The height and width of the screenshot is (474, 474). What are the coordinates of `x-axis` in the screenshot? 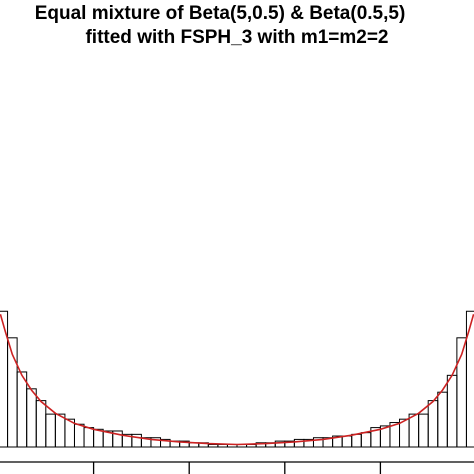 It's located at (237, 467).